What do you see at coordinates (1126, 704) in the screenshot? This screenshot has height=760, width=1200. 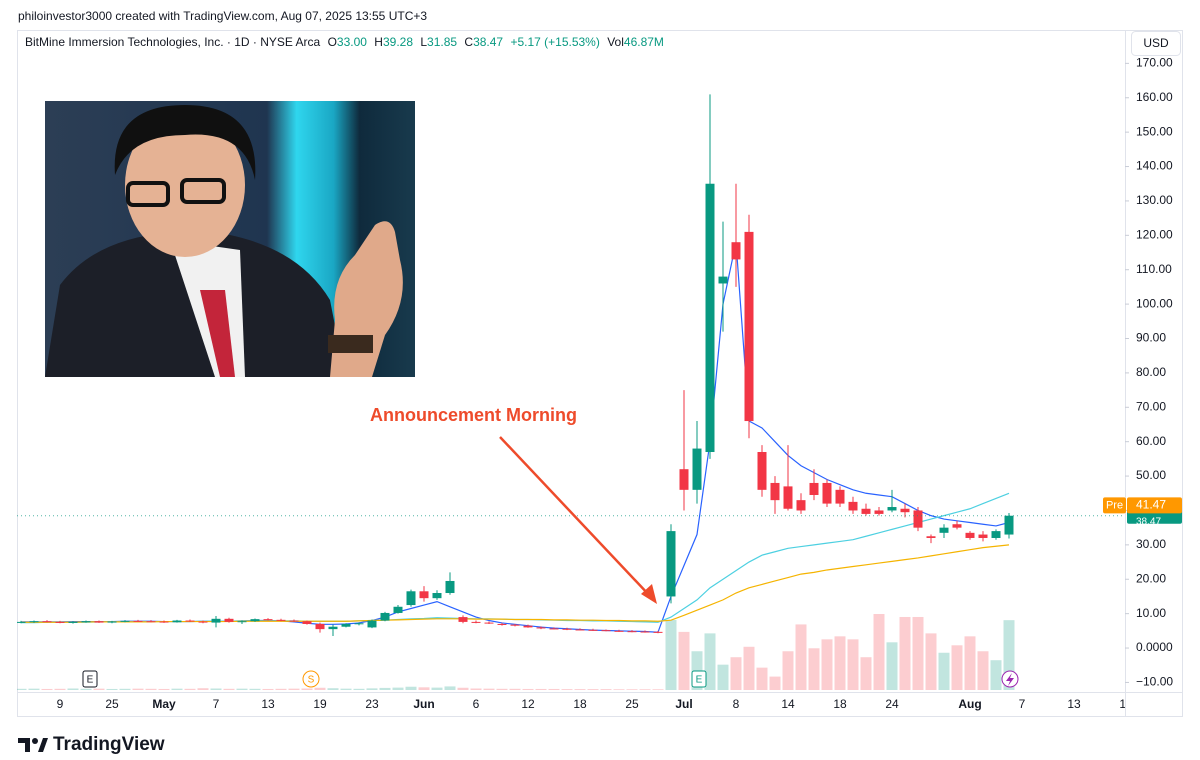 I see `x-tick-label: 19` at bounding box center [1126, 704].